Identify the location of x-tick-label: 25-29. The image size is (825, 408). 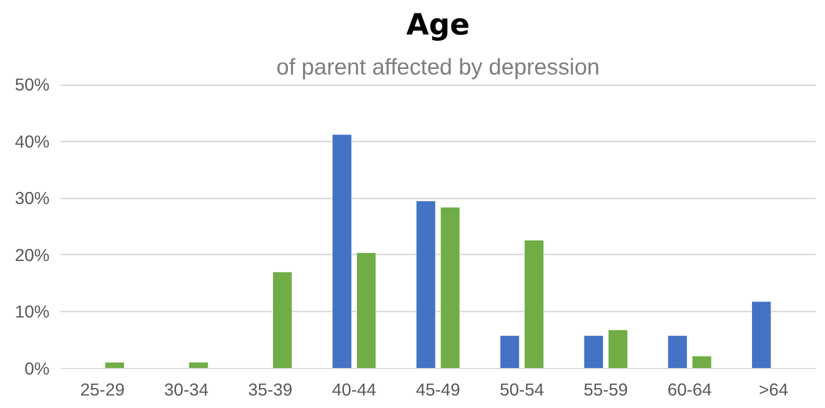
(102, 390).